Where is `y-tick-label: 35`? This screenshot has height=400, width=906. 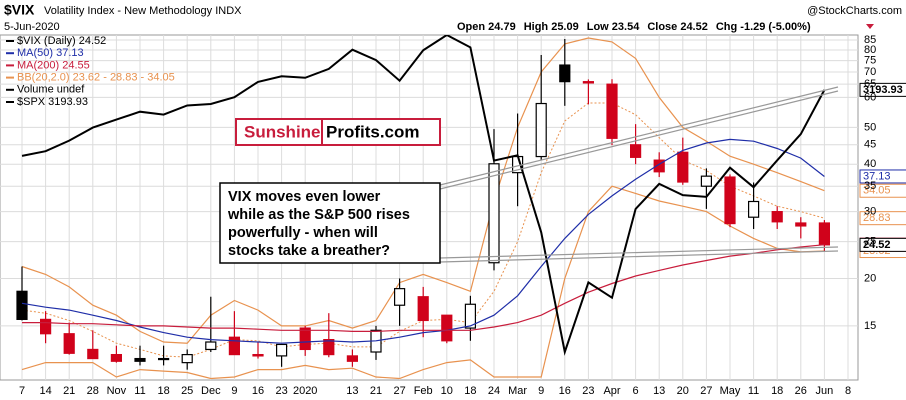
y-tick-label: 35 is located at coordinates (870, 186).